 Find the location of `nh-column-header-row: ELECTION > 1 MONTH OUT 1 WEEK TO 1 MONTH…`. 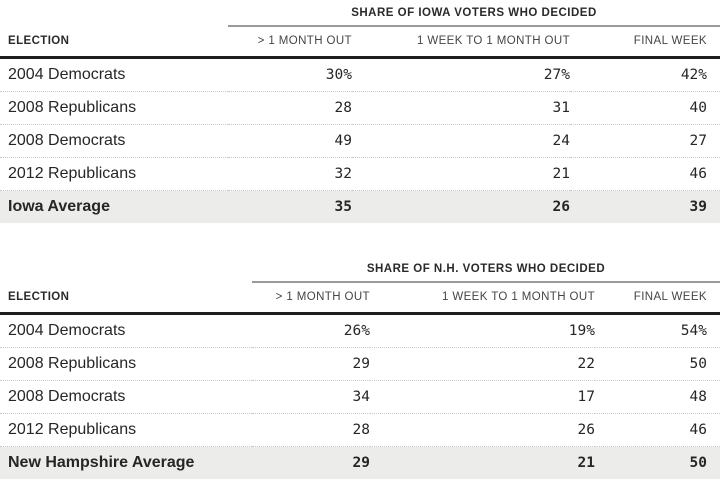

nh-column-header-row: ELECTION > 1 MONTH OUT 1 WEEK TO 1 MONTH… is located at coordinates (360, 298).